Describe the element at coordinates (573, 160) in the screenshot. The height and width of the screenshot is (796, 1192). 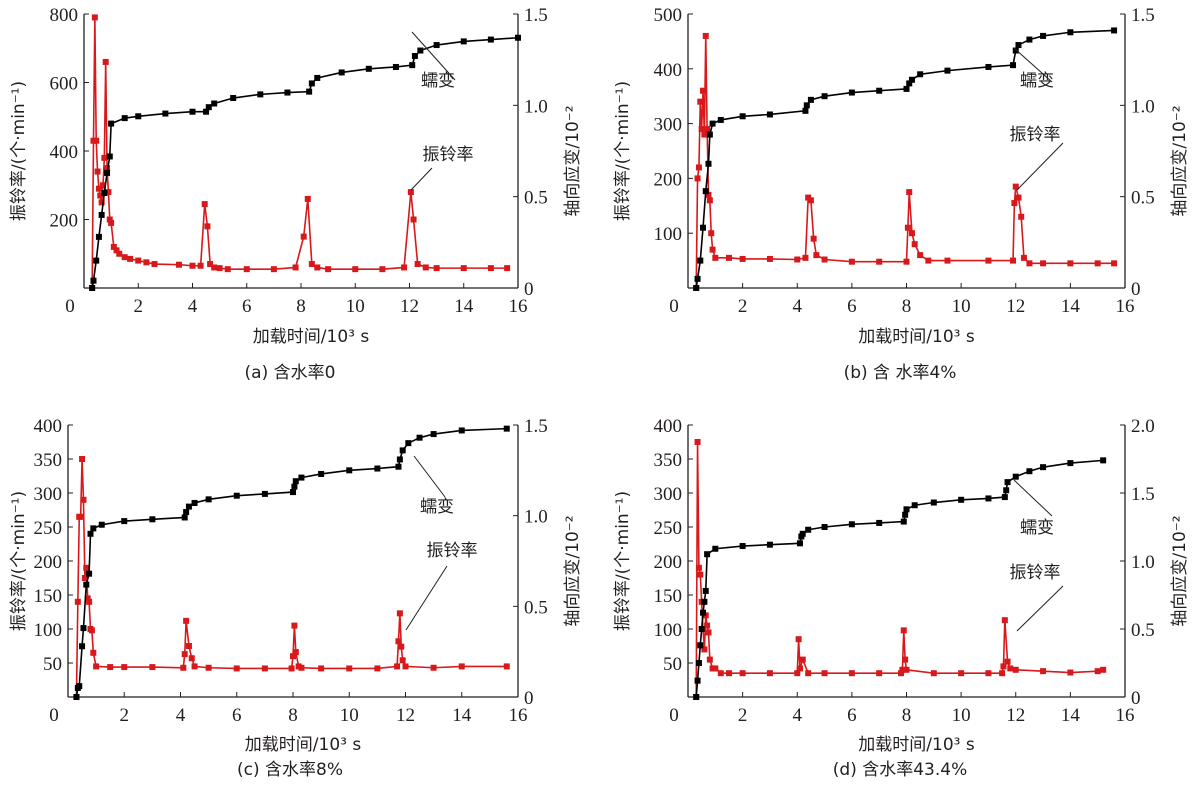
I see `right-y-axis-title: 轴向应变/10⁻²` at that location.